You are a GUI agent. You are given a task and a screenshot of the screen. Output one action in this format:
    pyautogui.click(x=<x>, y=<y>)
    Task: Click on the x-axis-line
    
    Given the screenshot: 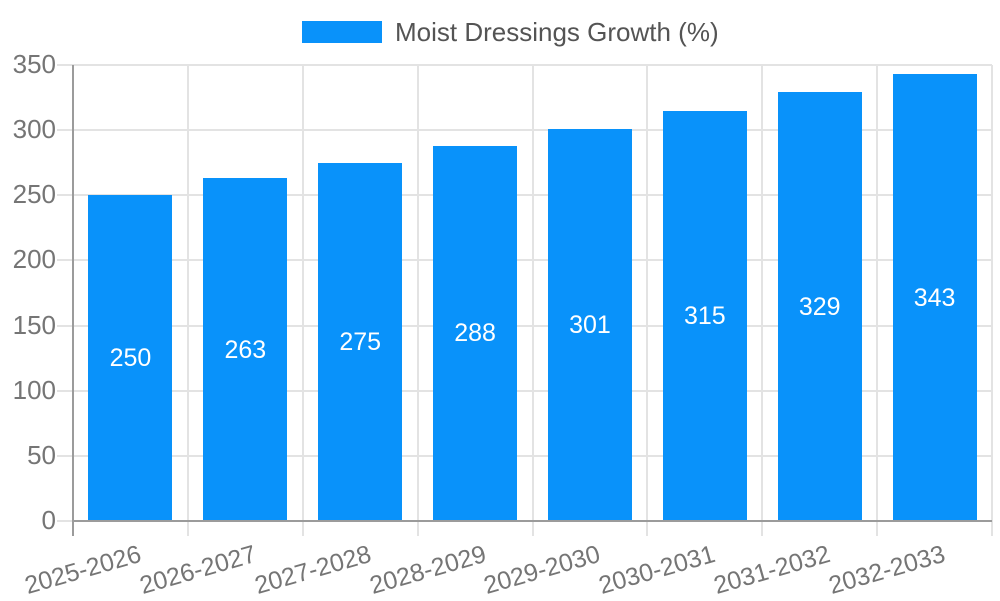 What is the action you would take?
    pyautogui.click(x=532, y=521)
    